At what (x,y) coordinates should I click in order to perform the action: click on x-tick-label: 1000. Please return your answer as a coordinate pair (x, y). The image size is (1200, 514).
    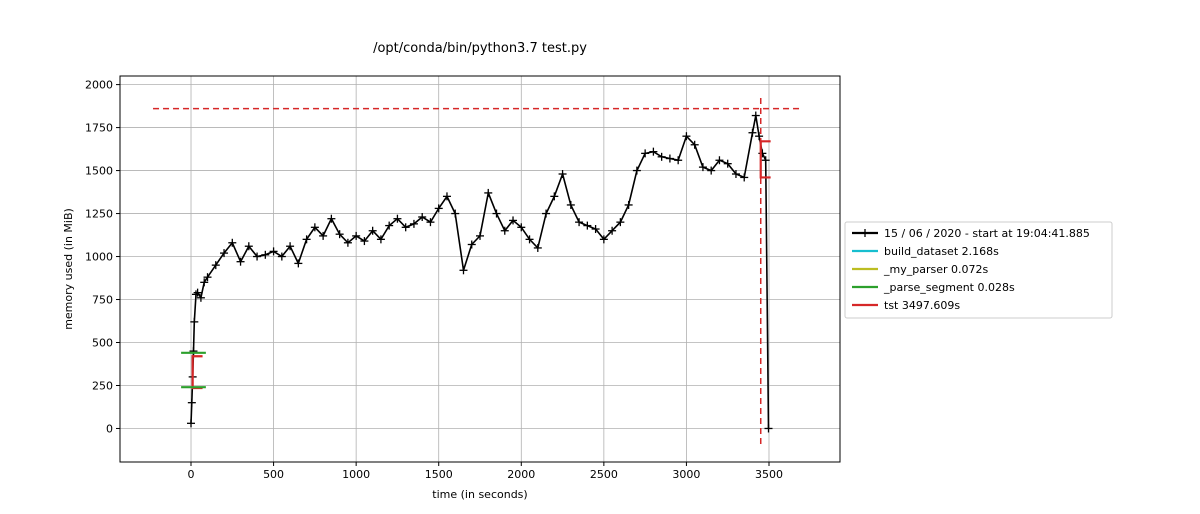
    Looking at the image, I should click on (356, 474).